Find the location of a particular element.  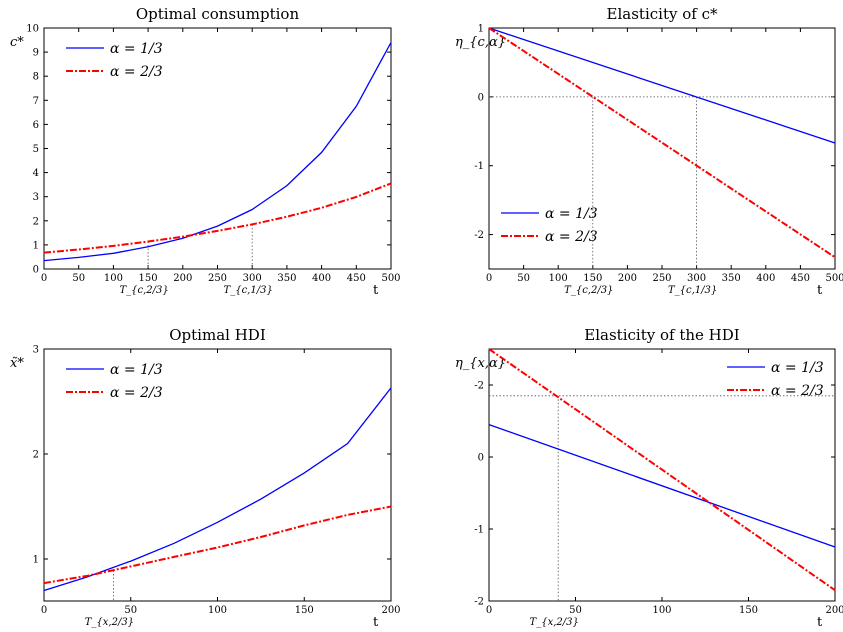

y-tick-label: 9 is located at coordinates (36, 53).